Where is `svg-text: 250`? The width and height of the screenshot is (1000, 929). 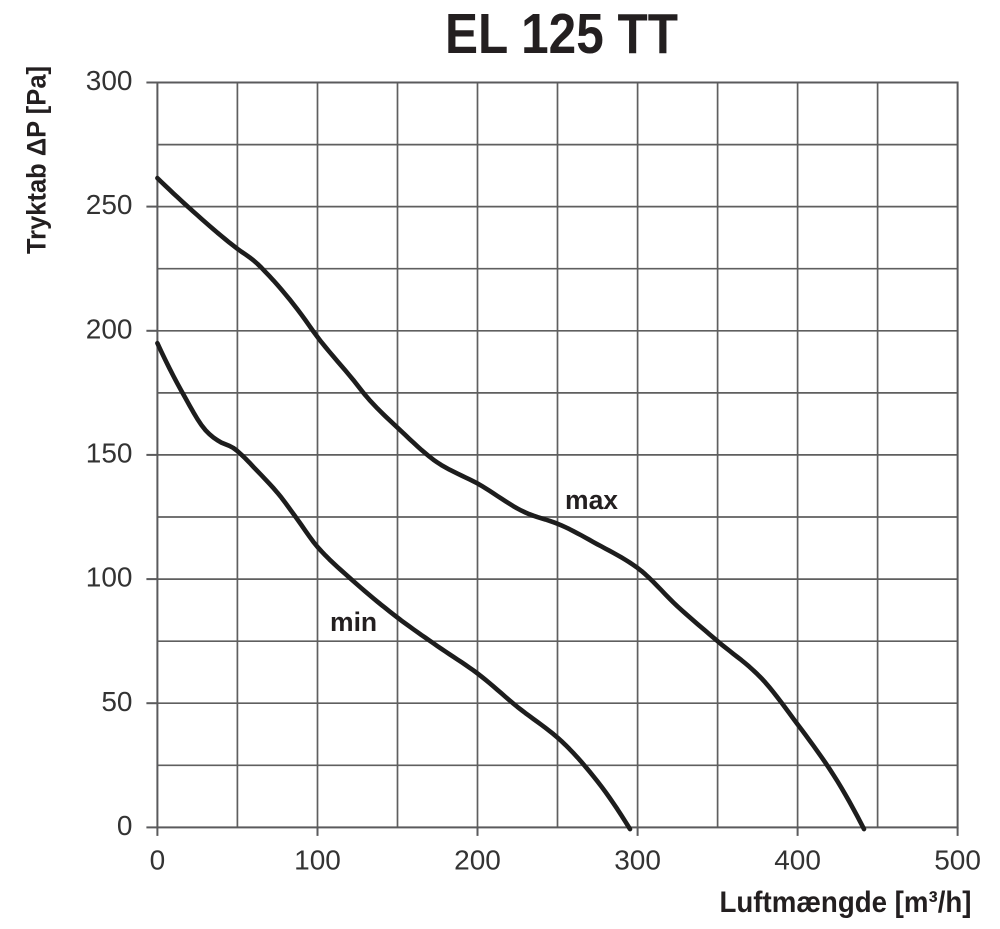
svg-text: 250 is located at coordinates (109, 204).